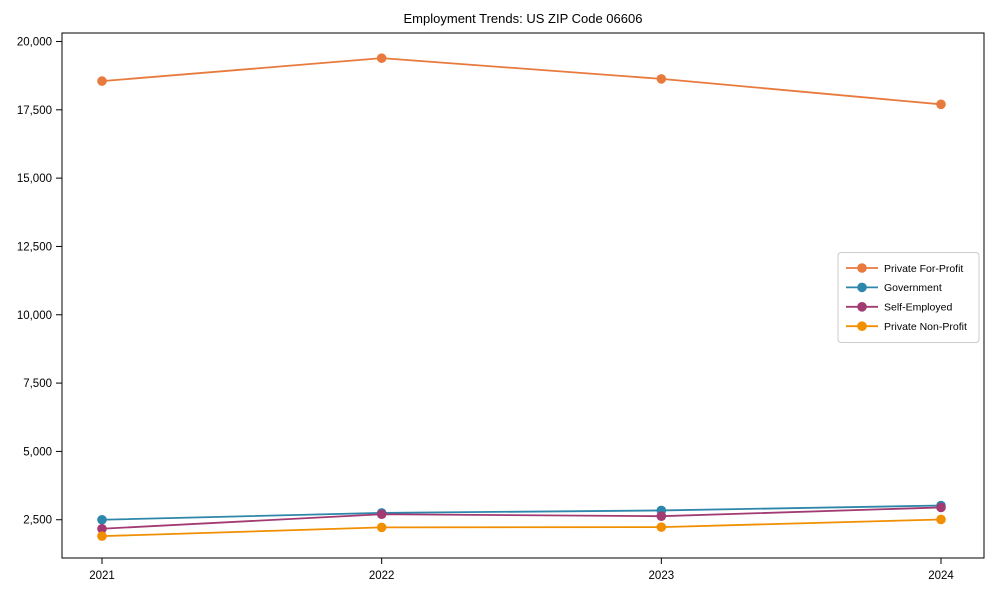 This screenshot has height=600, width=1000. Describe the element at coordinates (862, 307) in the screenshot. I see `legend-sample-marker-self-employed` at that location.